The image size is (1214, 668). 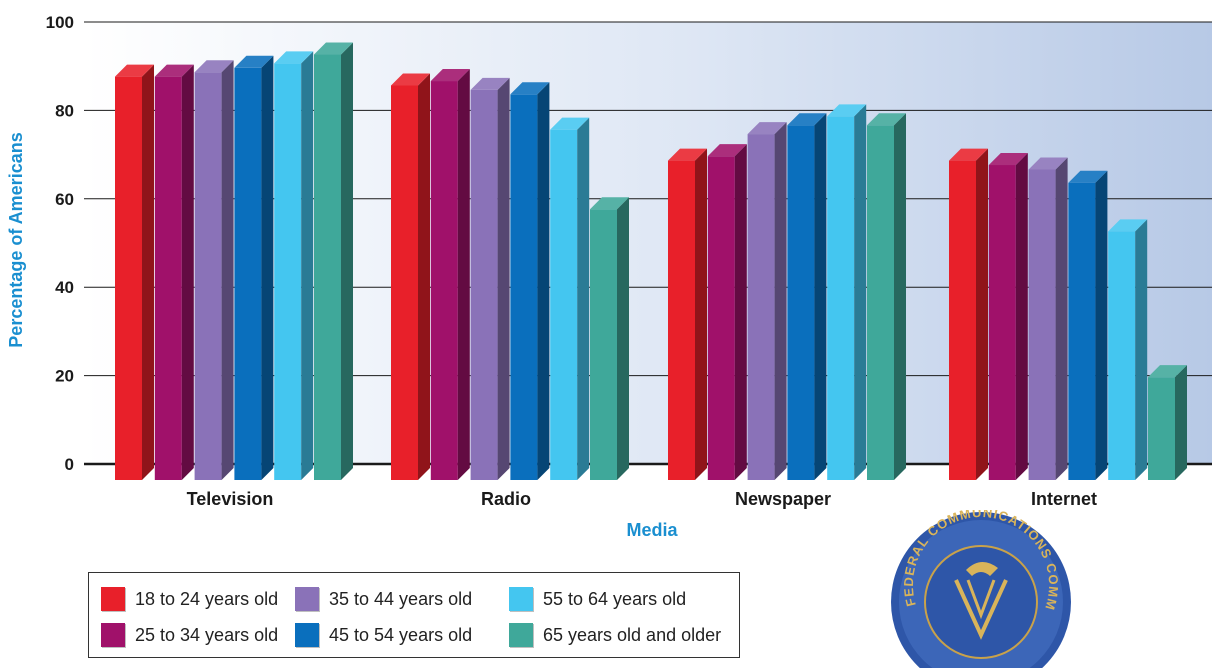 I want to click on y-tick-label: 20, so click(x=64, y=376).